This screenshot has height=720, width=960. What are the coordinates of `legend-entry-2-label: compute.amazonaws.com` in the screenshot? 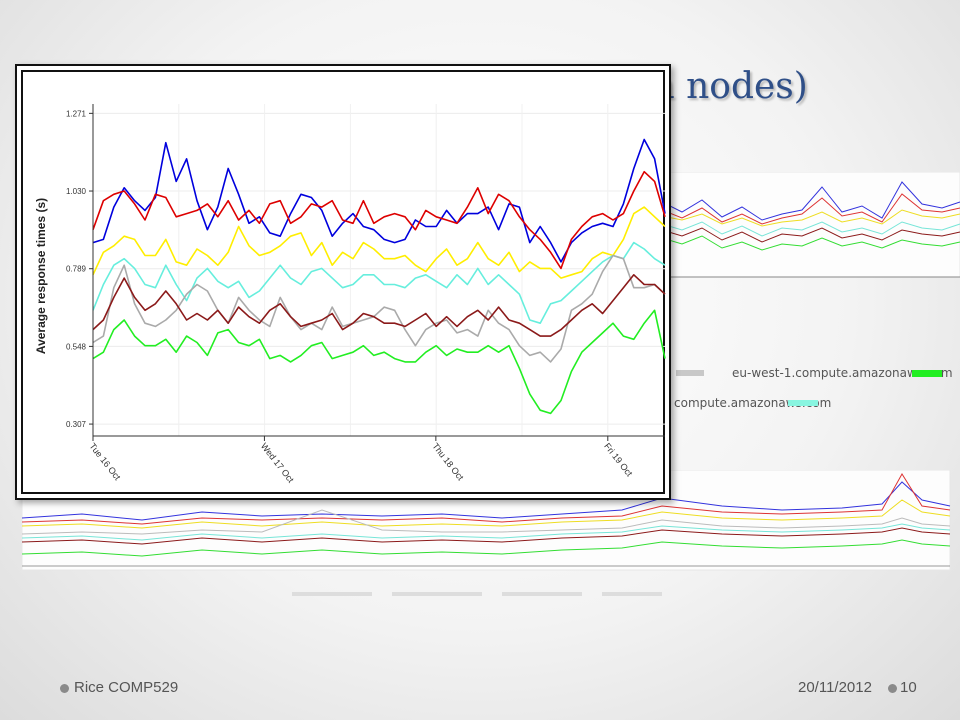 It's located at (753, 403).